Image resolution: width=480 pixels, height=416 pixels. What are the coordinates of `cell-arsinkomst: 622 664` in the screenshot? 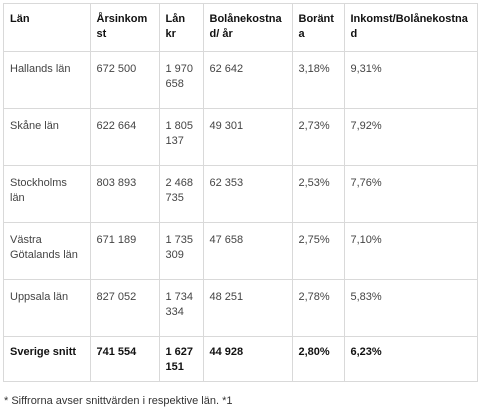 It's located at (125, 137).